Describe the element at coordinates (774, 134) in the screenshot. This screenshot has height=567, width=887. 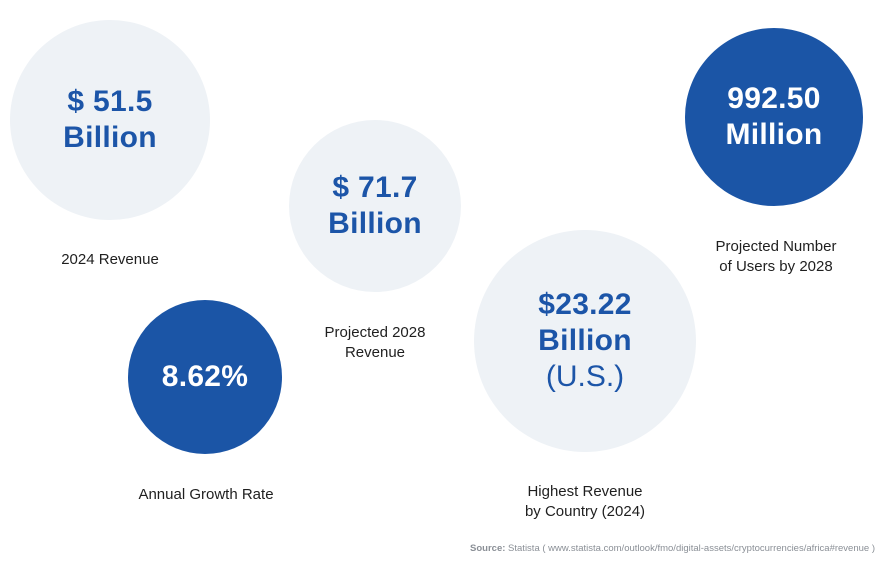
I see `stat-value-line: Million` at that location.